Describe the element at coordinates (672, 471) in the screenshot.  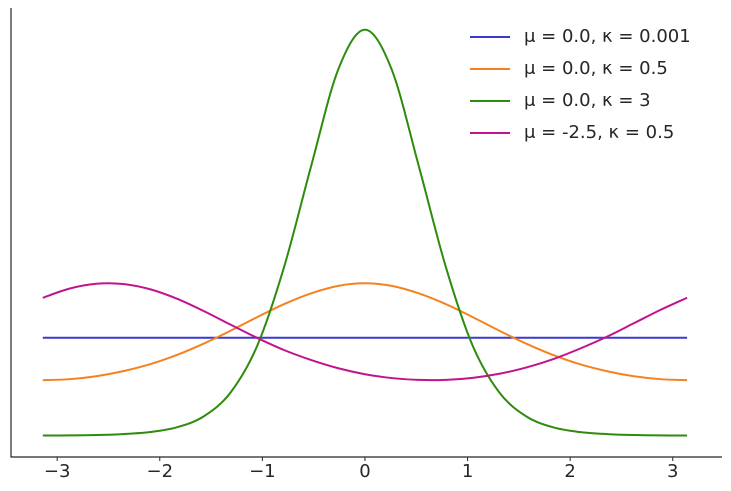
I see `x-tick-label: 3` at that location.